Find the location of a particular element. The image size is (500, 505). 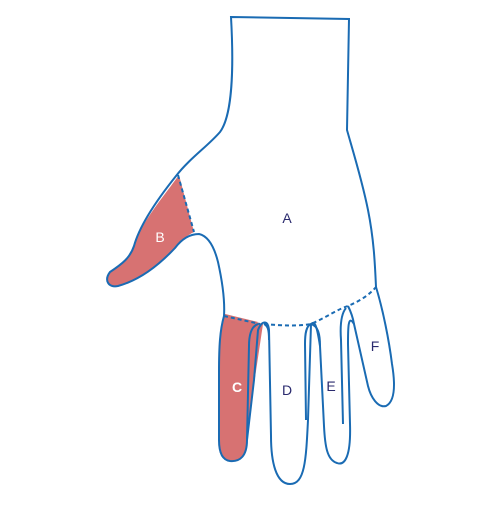

finger-edge-index-right is located at coordinates (252, 382).